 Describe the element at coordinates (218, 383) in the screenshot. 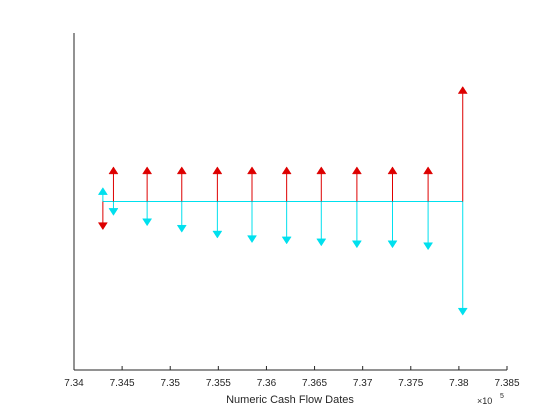

I see `x-tick-label-3: 7.355` at that location.